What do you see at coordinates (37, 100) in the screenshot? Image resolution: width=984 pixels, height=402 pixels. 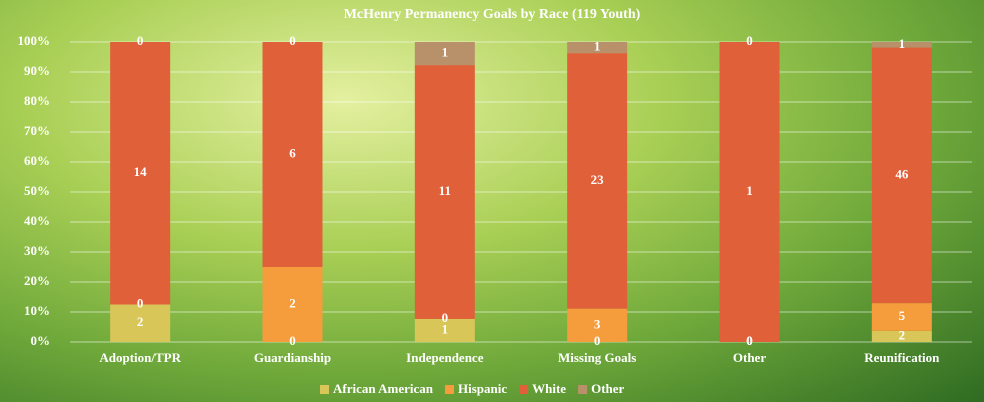 I see `y-tick-label: 80%` at bounding box center [37, 100].